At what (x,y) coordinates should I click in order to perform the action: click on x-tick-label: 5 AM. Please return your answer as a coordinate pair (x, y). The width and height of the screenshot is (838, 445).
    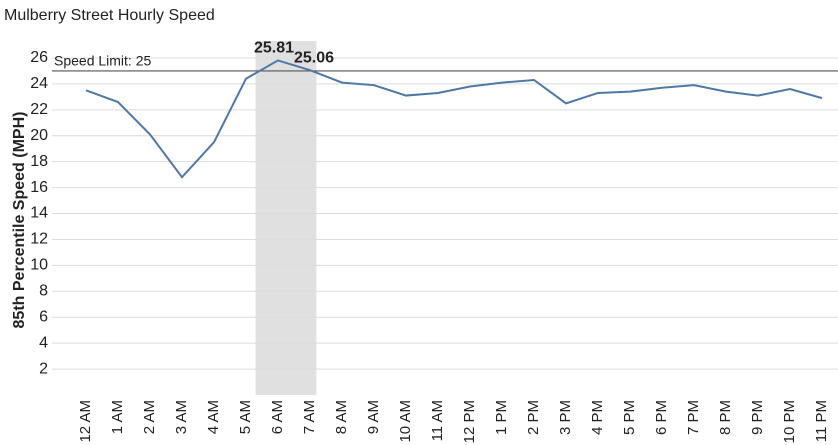
    Looking at the image, I should click on (245, 417).